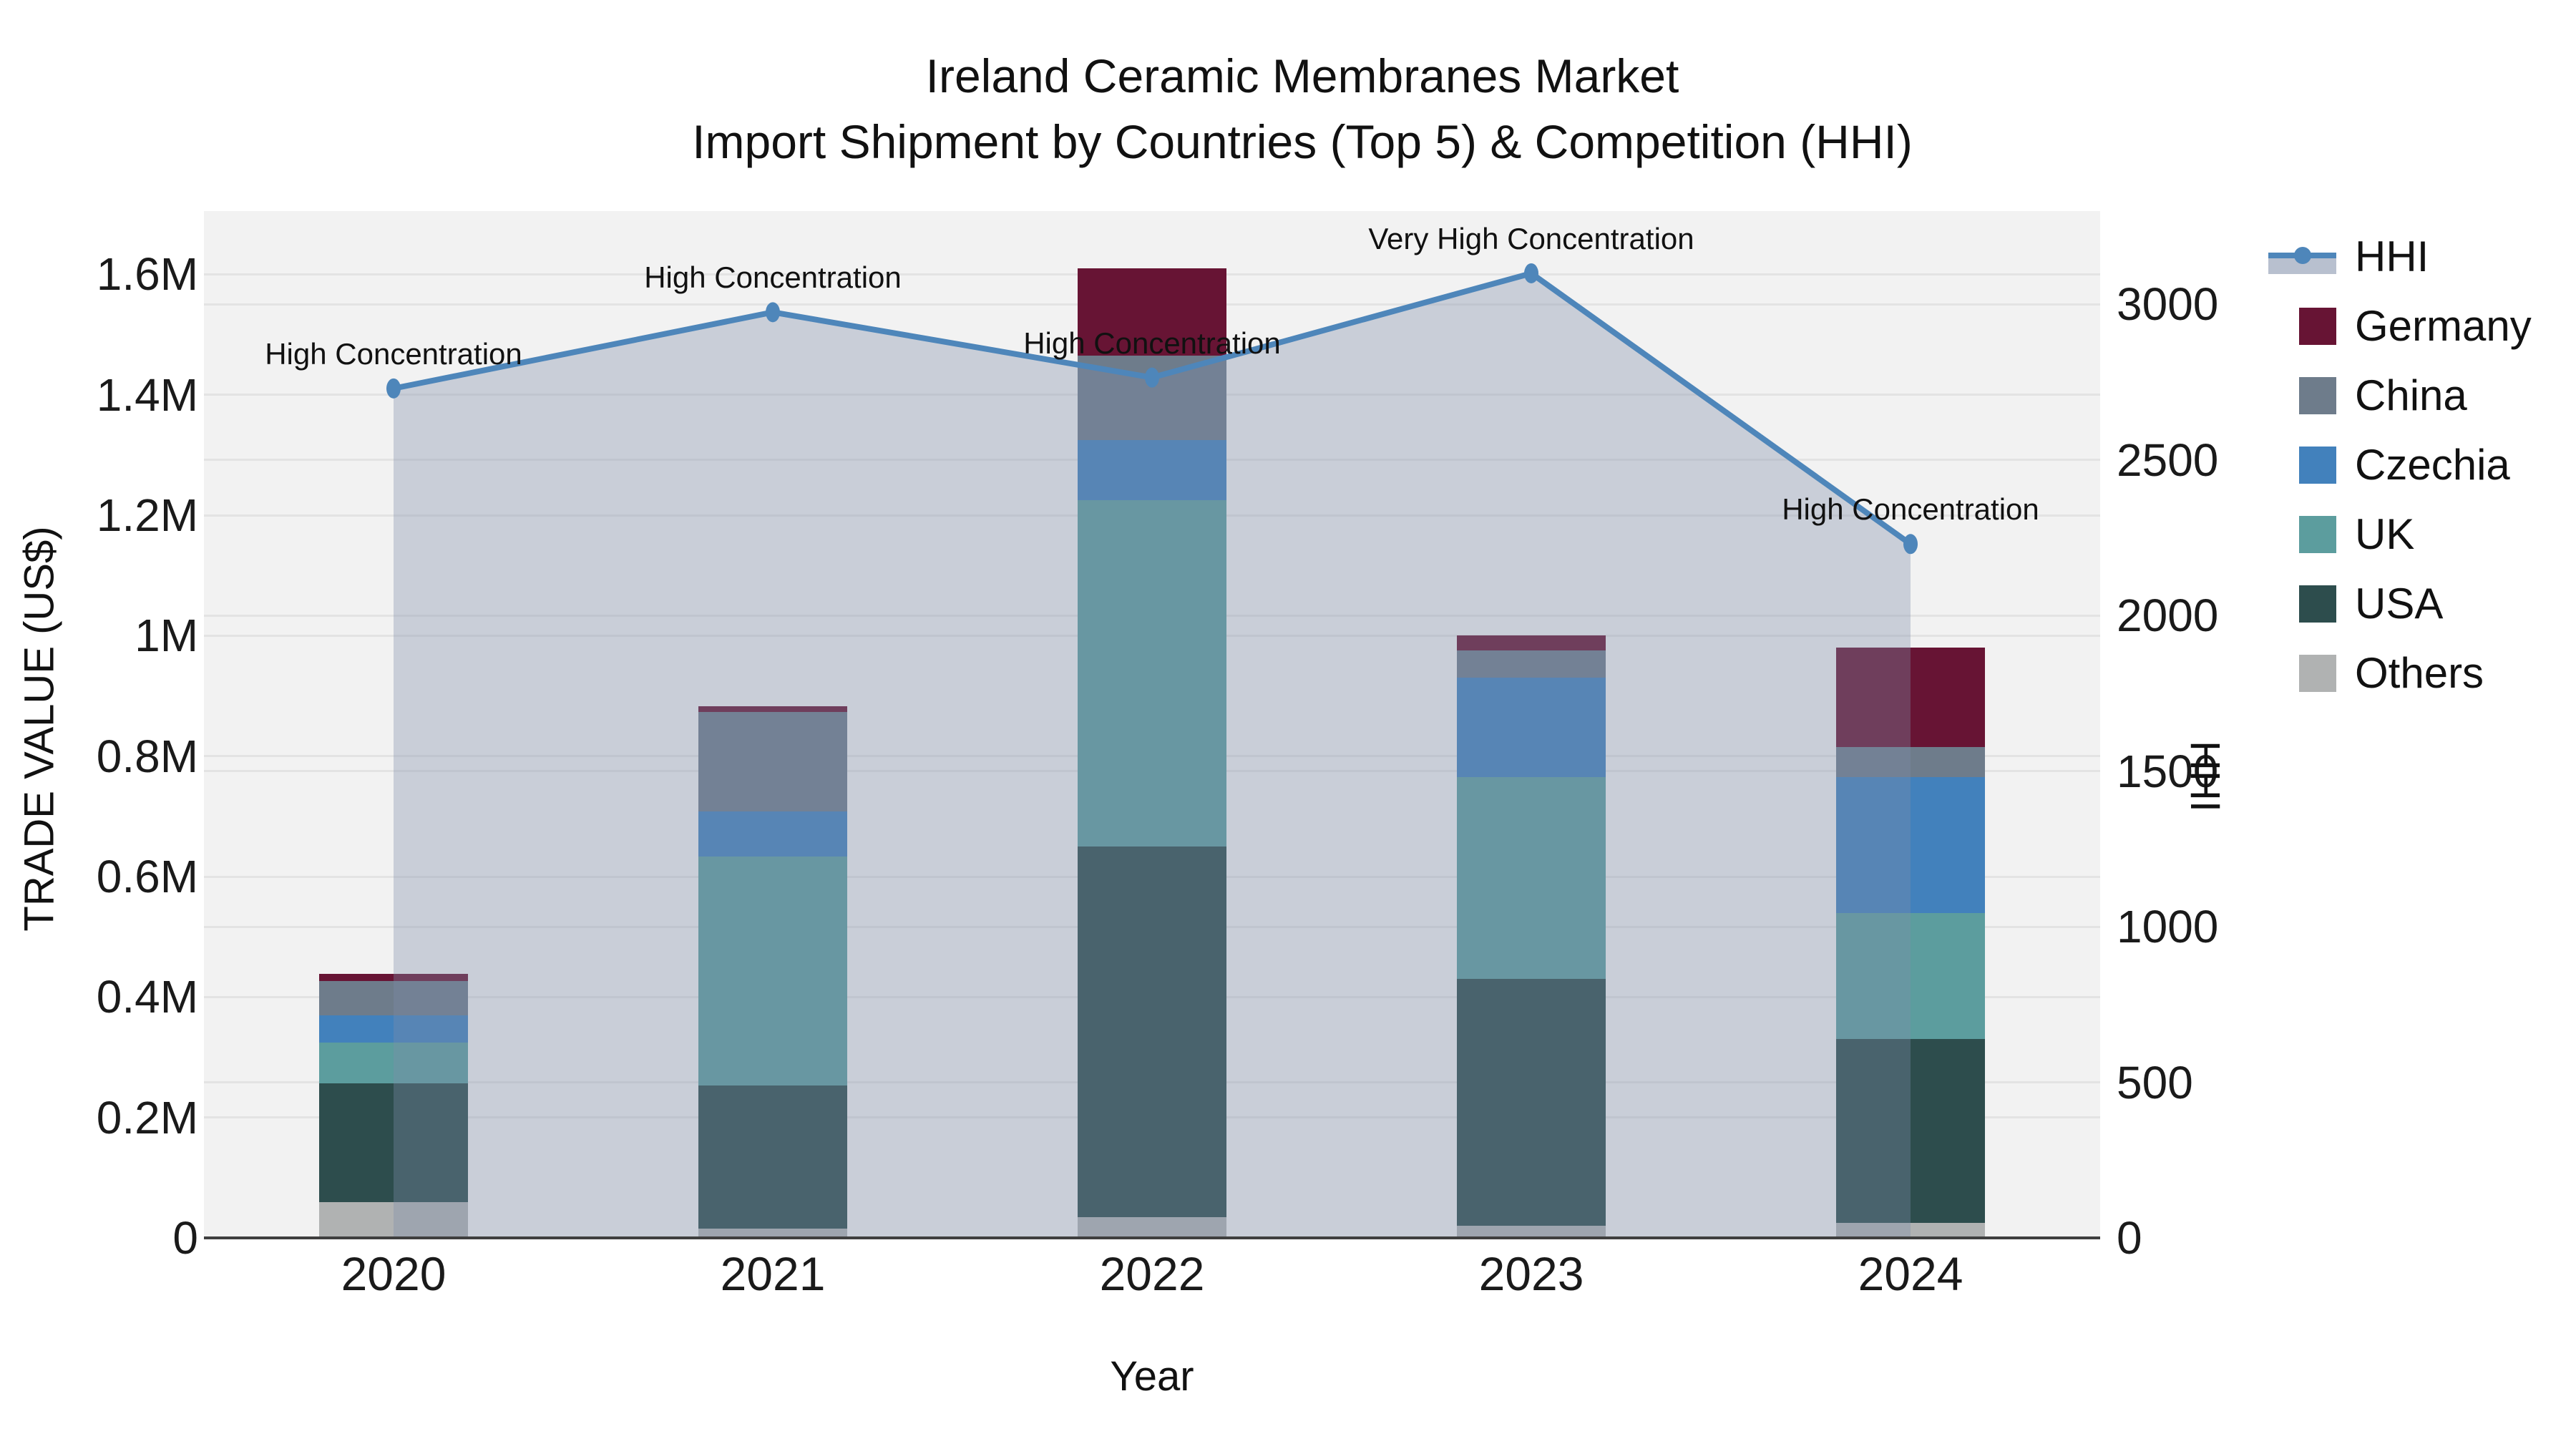  What do you see at coordinates (1910, 544) in the screenshot?
I see `hhi-marker-2024` at bounding box center [1910, 544].